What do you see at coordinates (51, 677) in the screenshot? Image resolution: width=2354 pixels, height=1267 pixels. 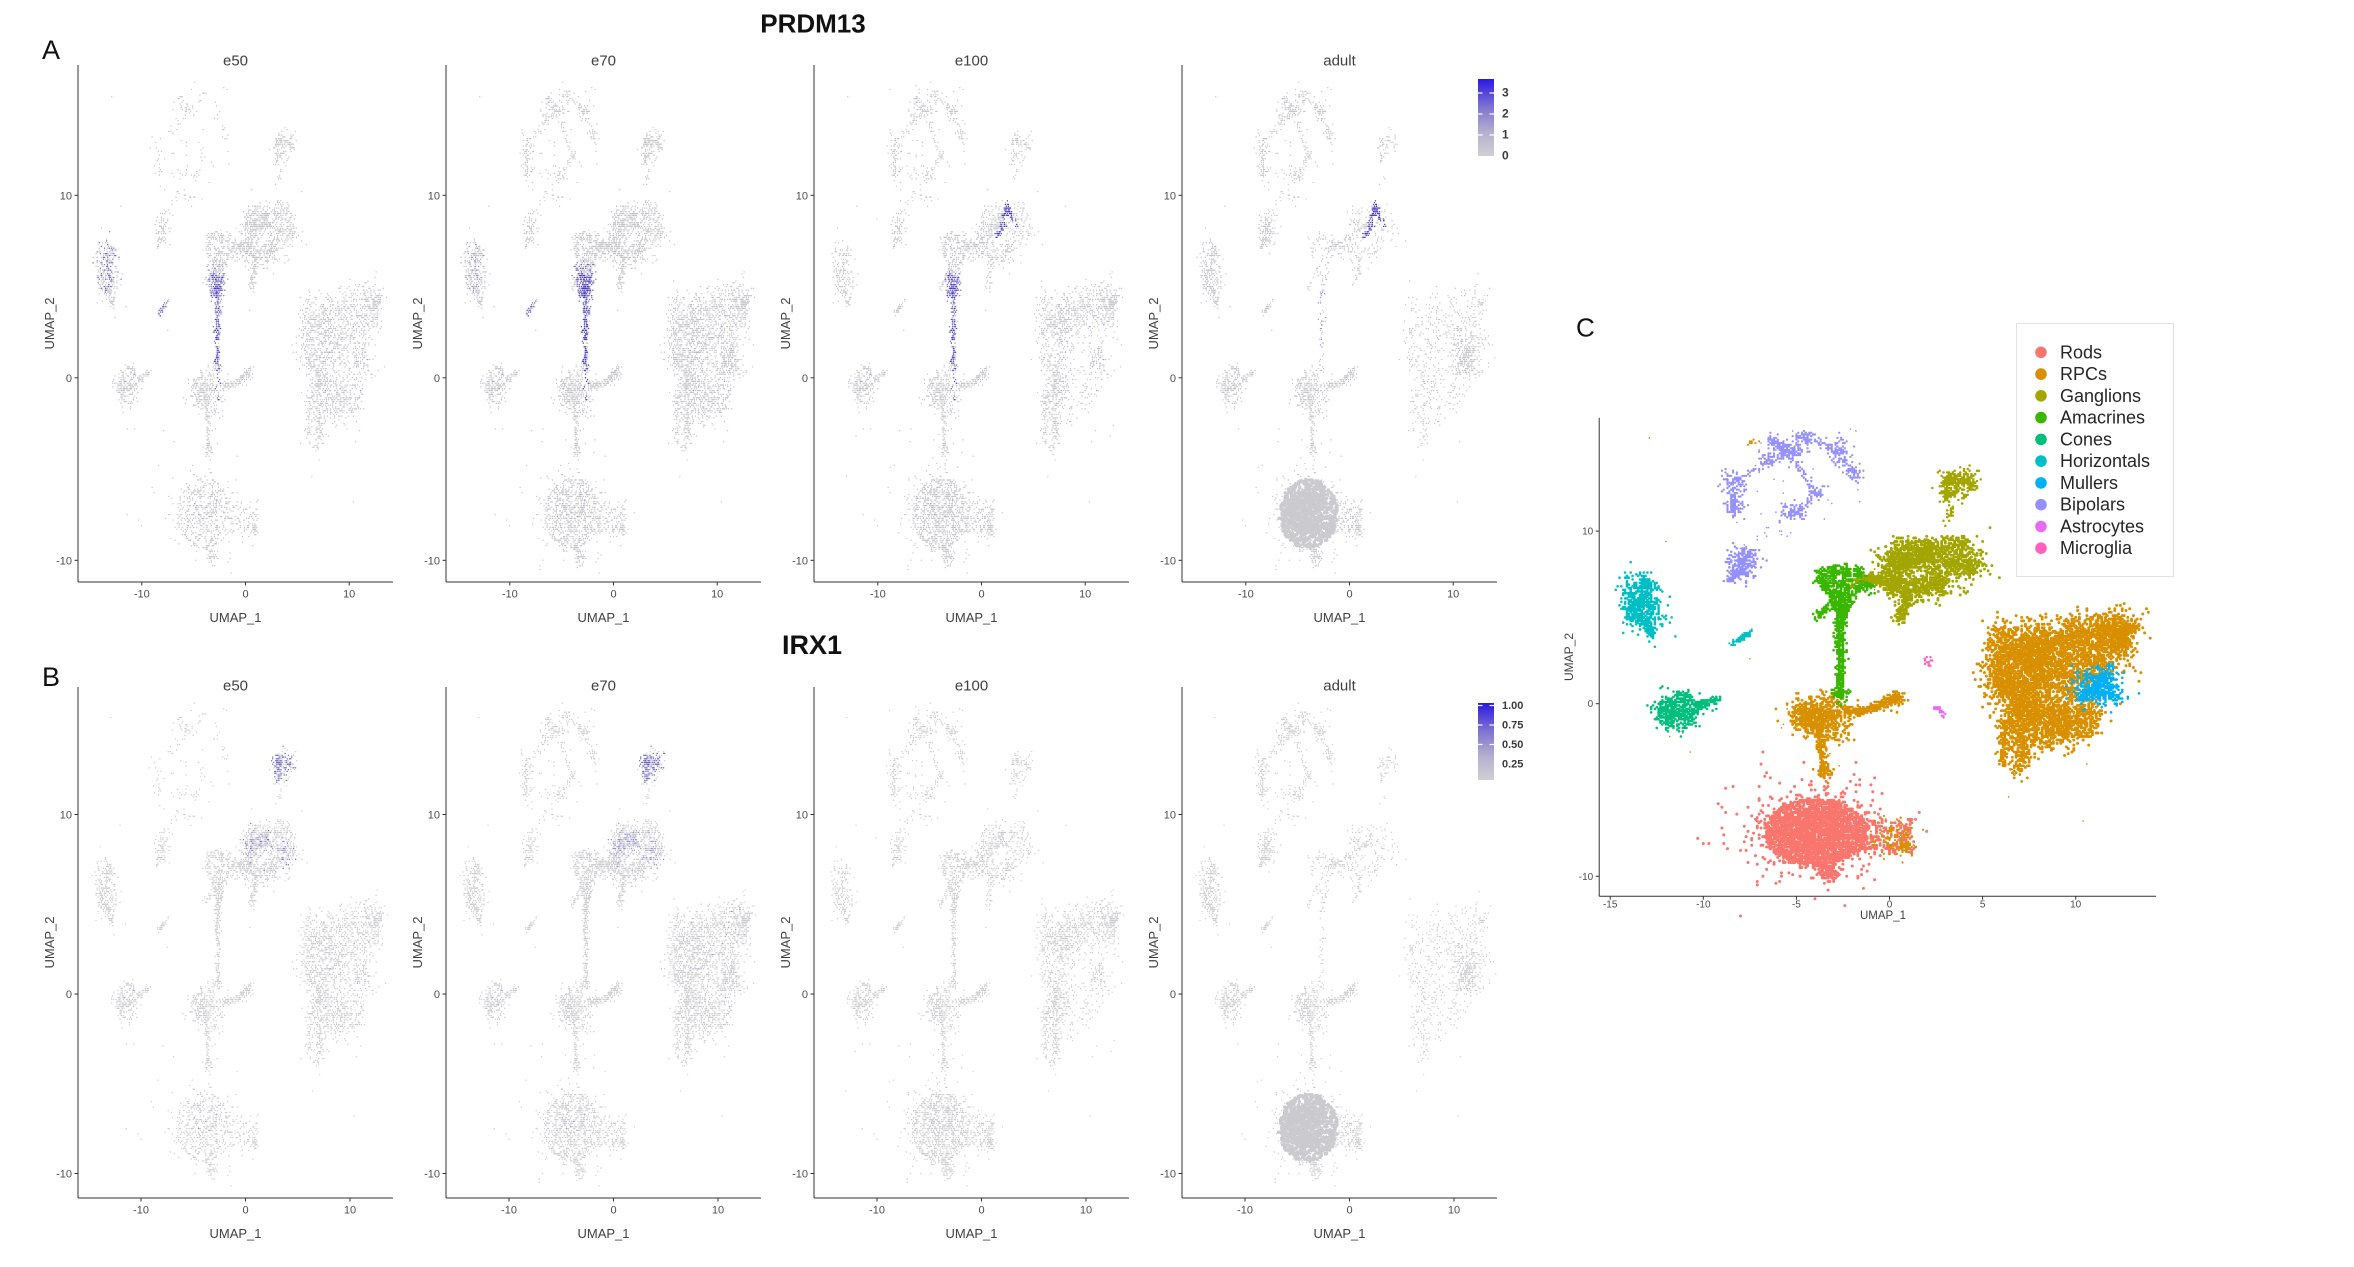 I see `svg-text: B` at bounding box center [51, 677].